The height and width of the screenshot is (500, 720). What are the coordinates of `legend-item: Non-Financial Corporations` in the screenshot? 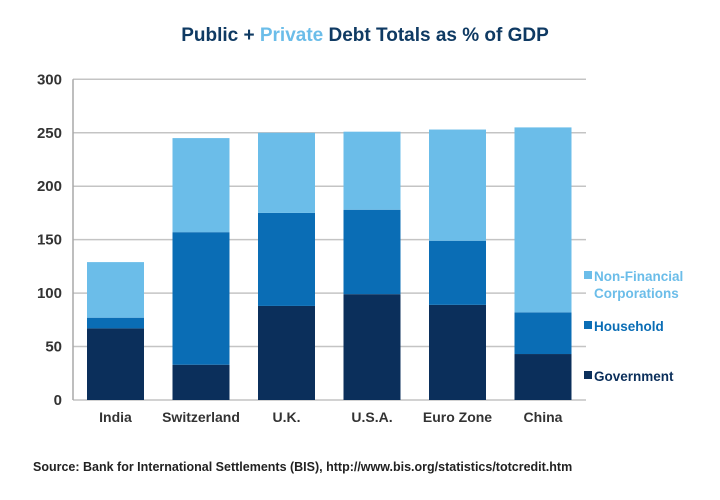 It's located at (633, 285).